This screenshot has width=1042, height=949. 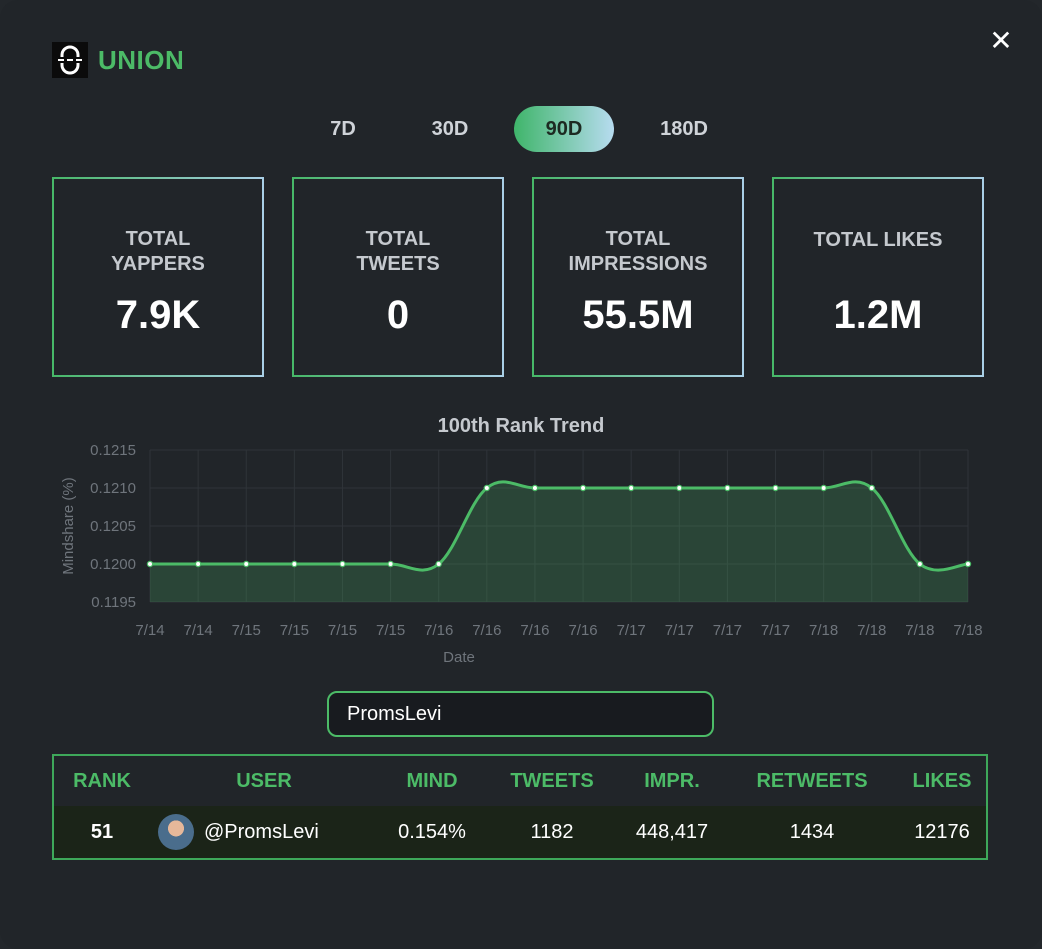 I want to click on col-mind: MIND, so click(x=432, y=781).